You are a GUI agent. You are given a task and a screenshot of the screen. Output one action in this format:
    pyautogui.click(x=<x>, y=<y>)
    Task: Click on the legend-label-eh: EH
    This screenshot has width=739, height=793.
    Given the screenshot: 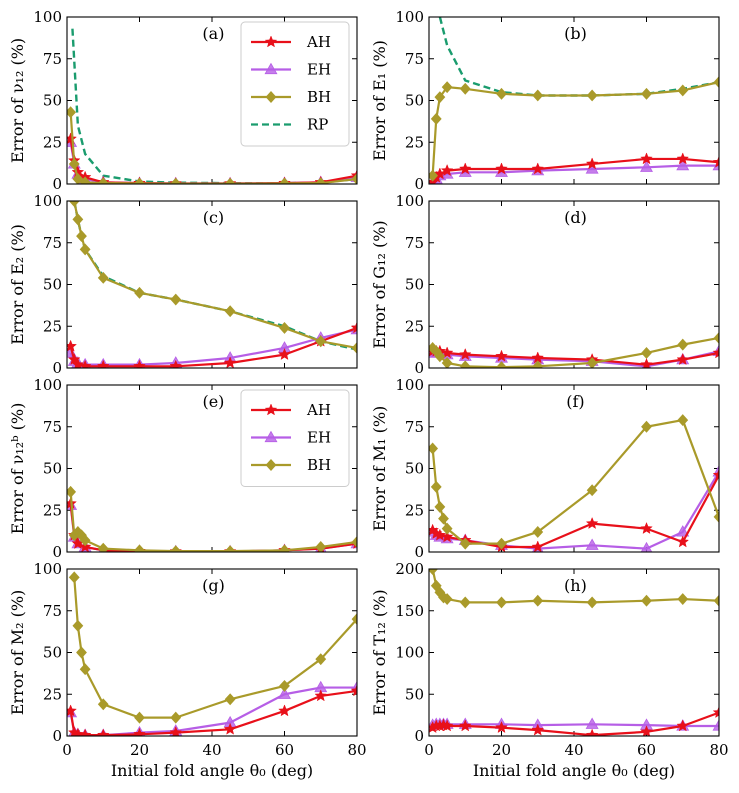 What is the action you would take?
    pyautogui.click(x=319, y=438)
    